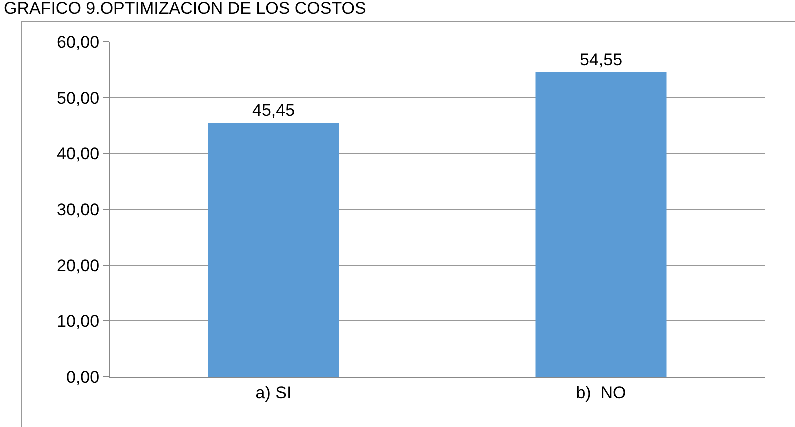 The height and width of the screenshot is (427, 795). Describe the element at coordinates (83, 377) in the screenshot. I see `y-tick-label: 0,00` at that location.